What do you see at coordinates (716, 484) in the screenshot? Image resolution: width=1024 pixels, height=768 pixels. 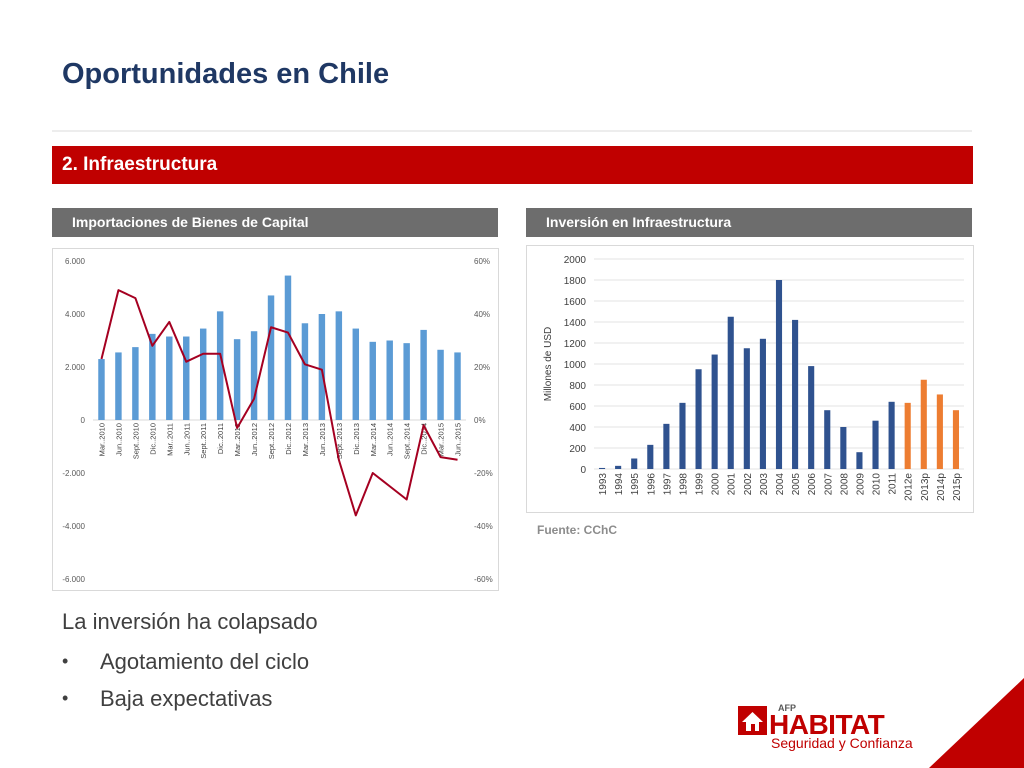 I see `category-label: 2000` at bounding box center [716, 484].